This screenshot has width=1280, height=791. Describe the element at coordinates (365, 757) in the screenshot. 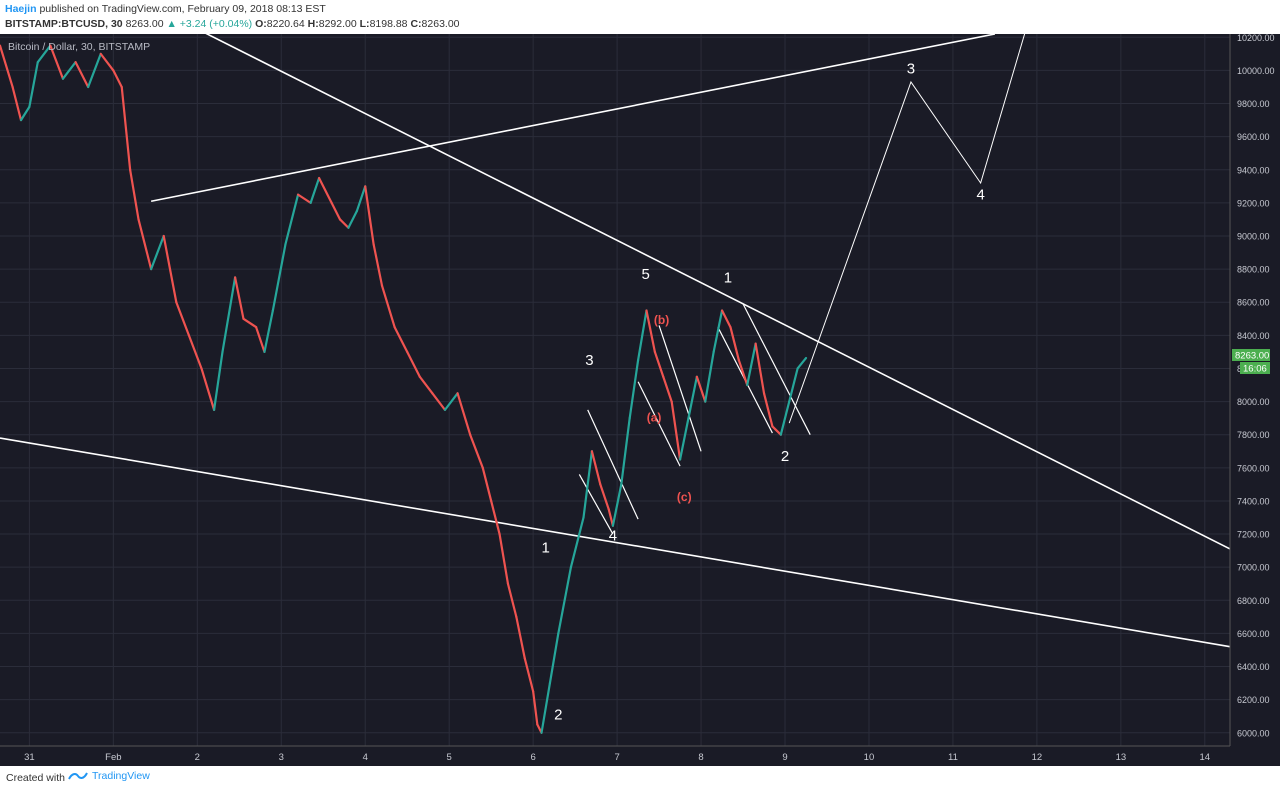

I see `time-tick-label: 4` at that location.